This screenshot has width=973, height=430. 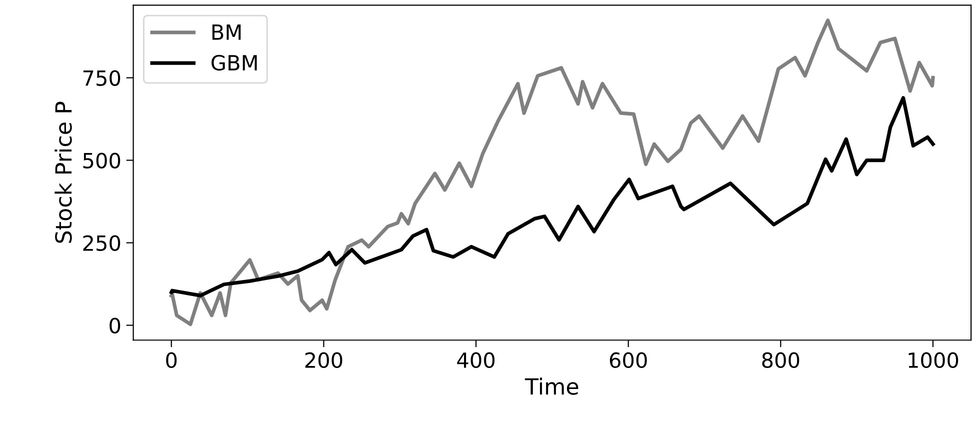 What do you see at coordinates (933, 360) in the screenshot?
I see `x-tick-label: 1000` at bounding box center [933, 360].